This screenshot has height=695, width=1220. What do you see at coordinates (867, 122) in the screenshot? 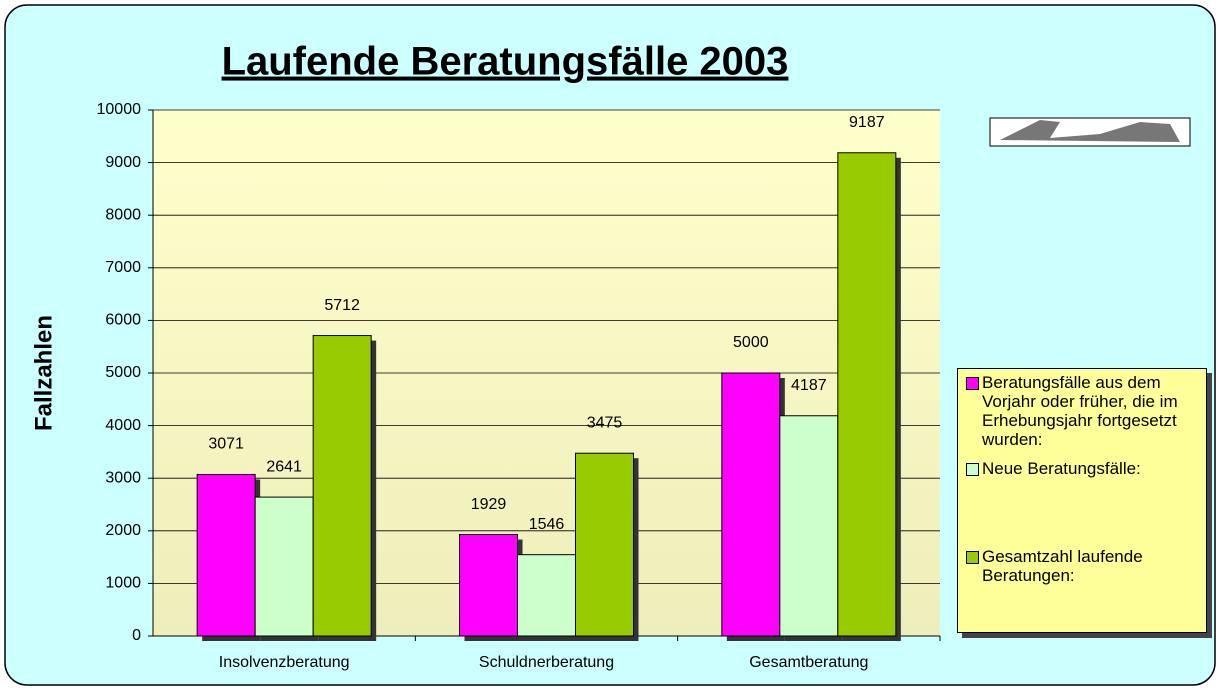
I see `data-label: 9187` at bounding box center [867, 122].